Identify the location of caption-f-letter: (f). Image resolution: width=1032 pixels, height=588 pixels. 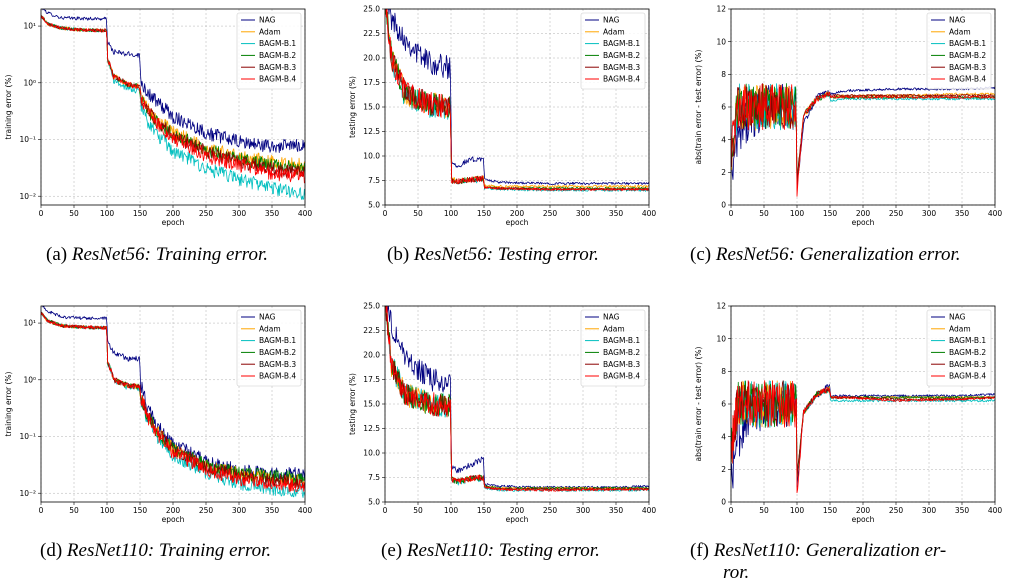
(699, 550).